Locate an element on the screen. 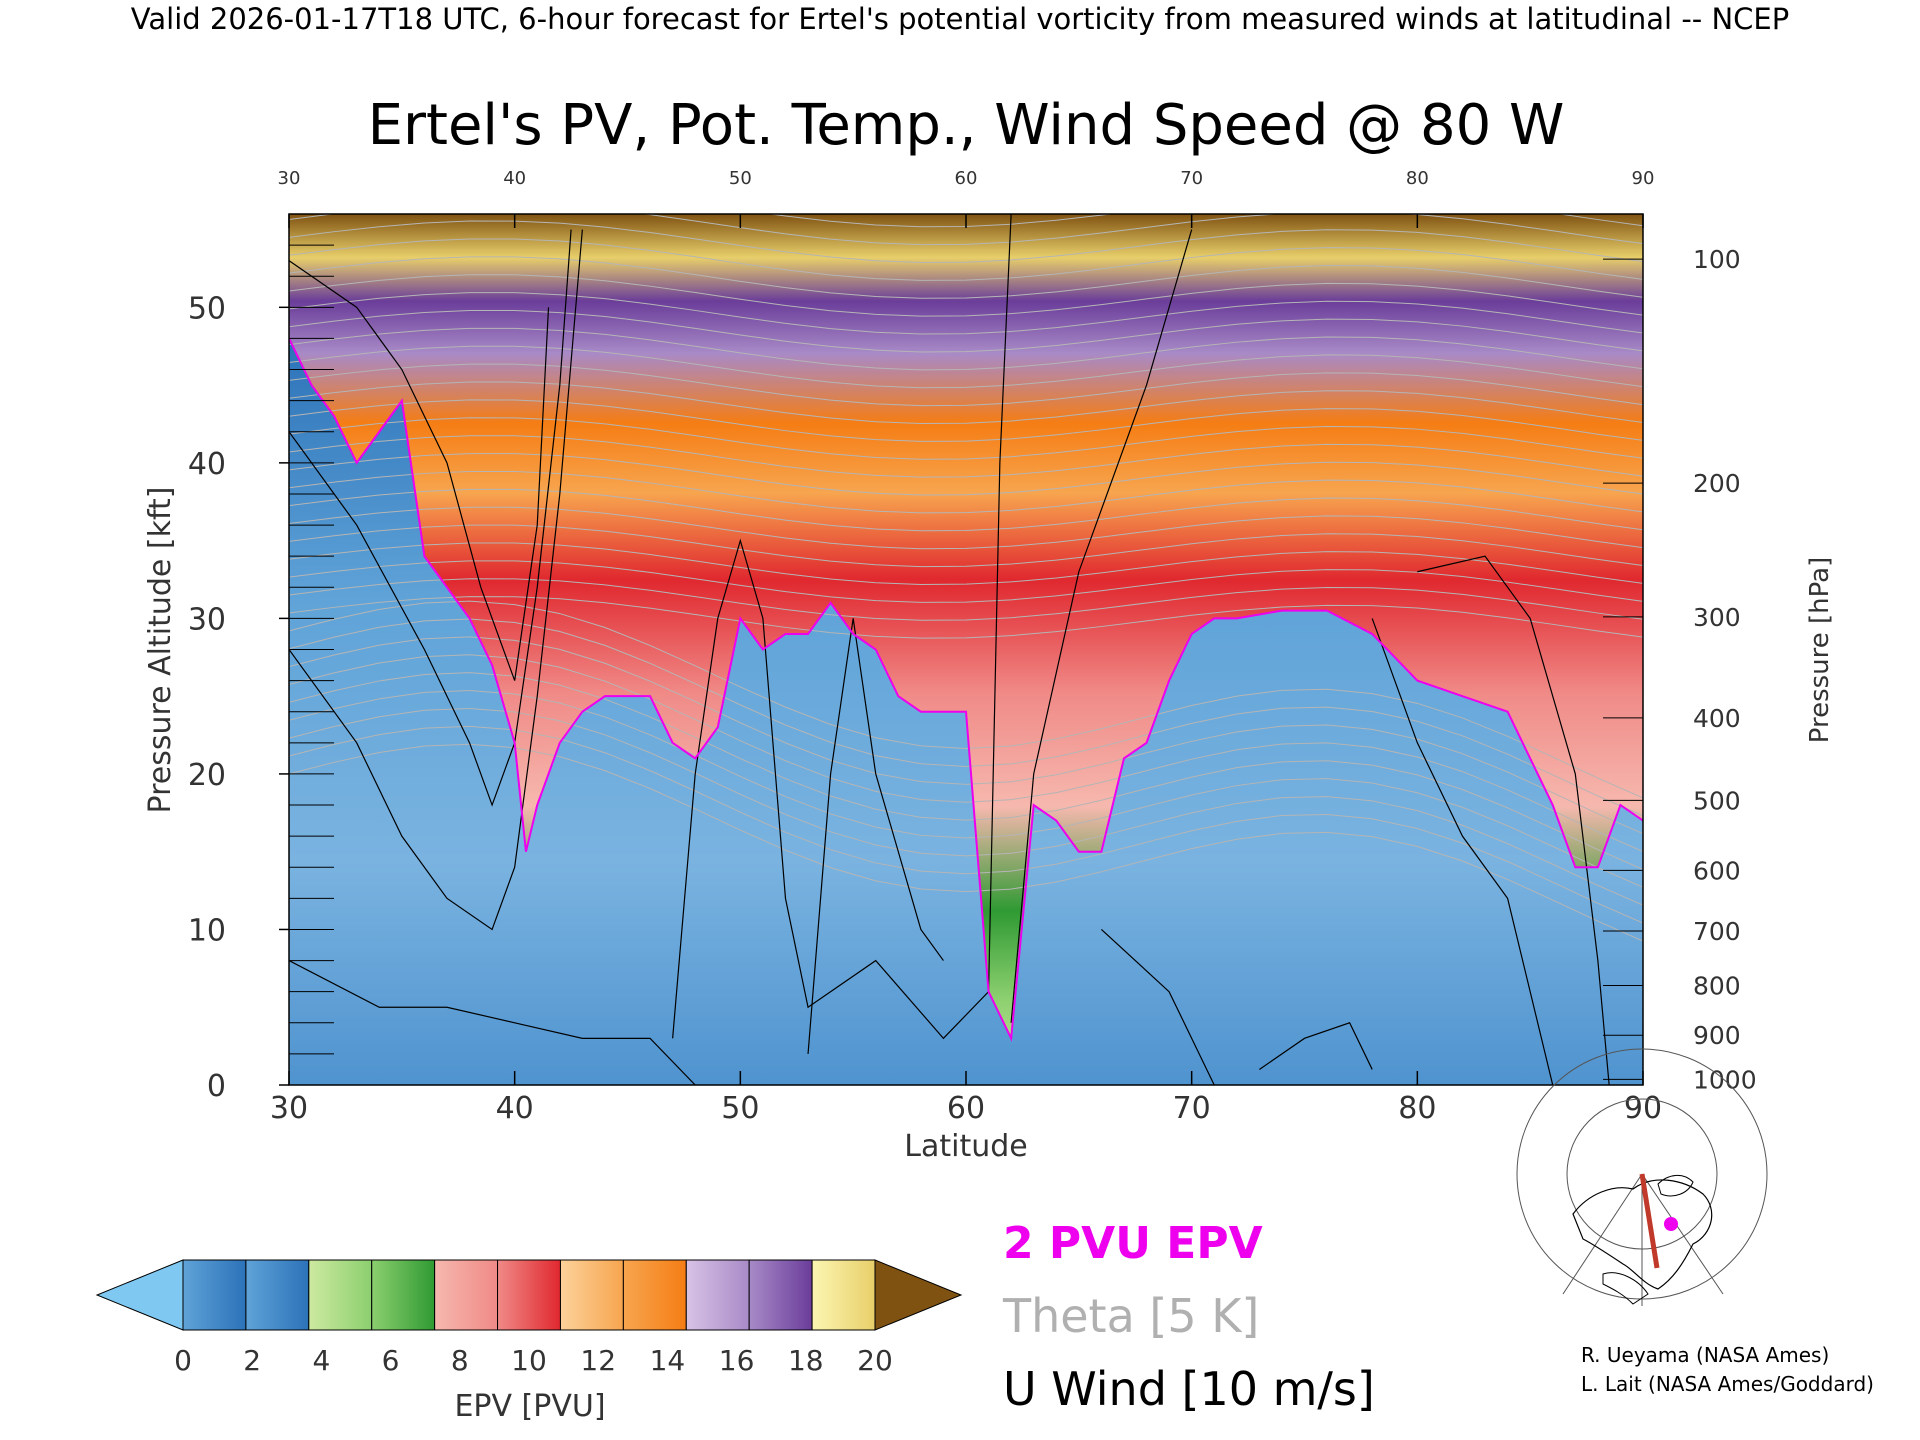  y-axis-right-label: Pressure [hPa] is located at coordinates (1820, 650).